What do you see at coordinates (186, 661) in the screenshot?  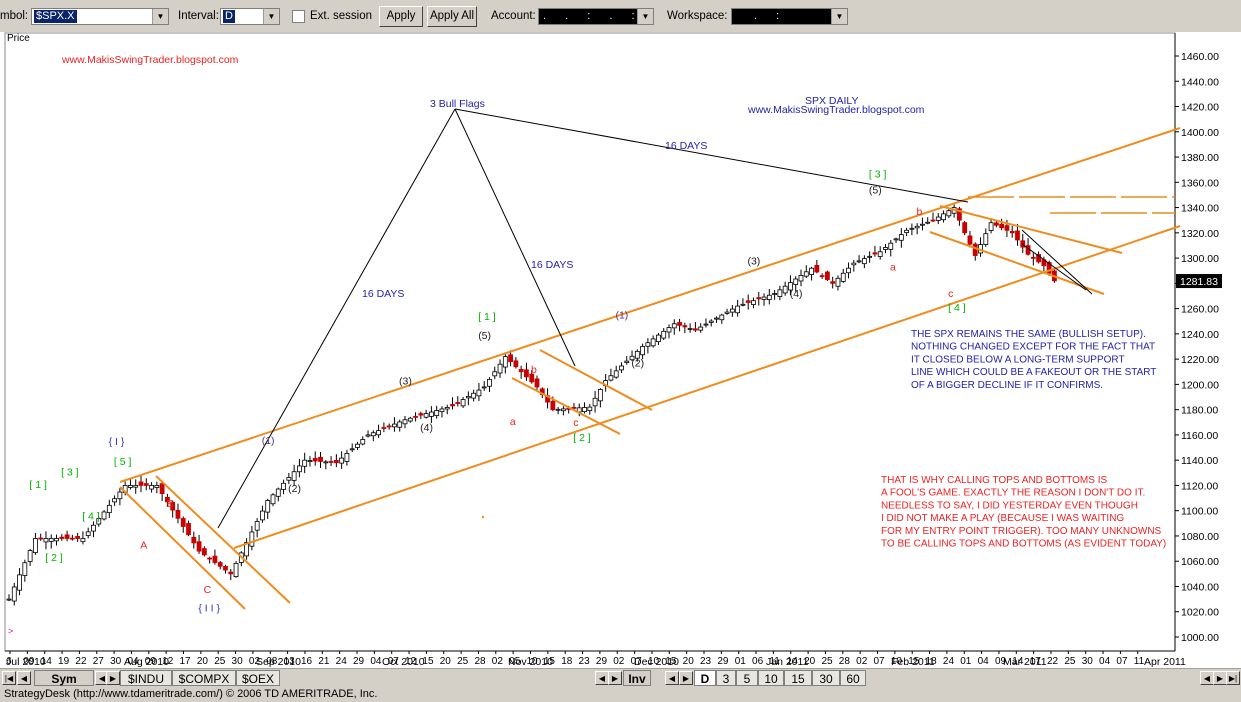 I see `x-tick-label: 17` at bounding box center [186, 661].